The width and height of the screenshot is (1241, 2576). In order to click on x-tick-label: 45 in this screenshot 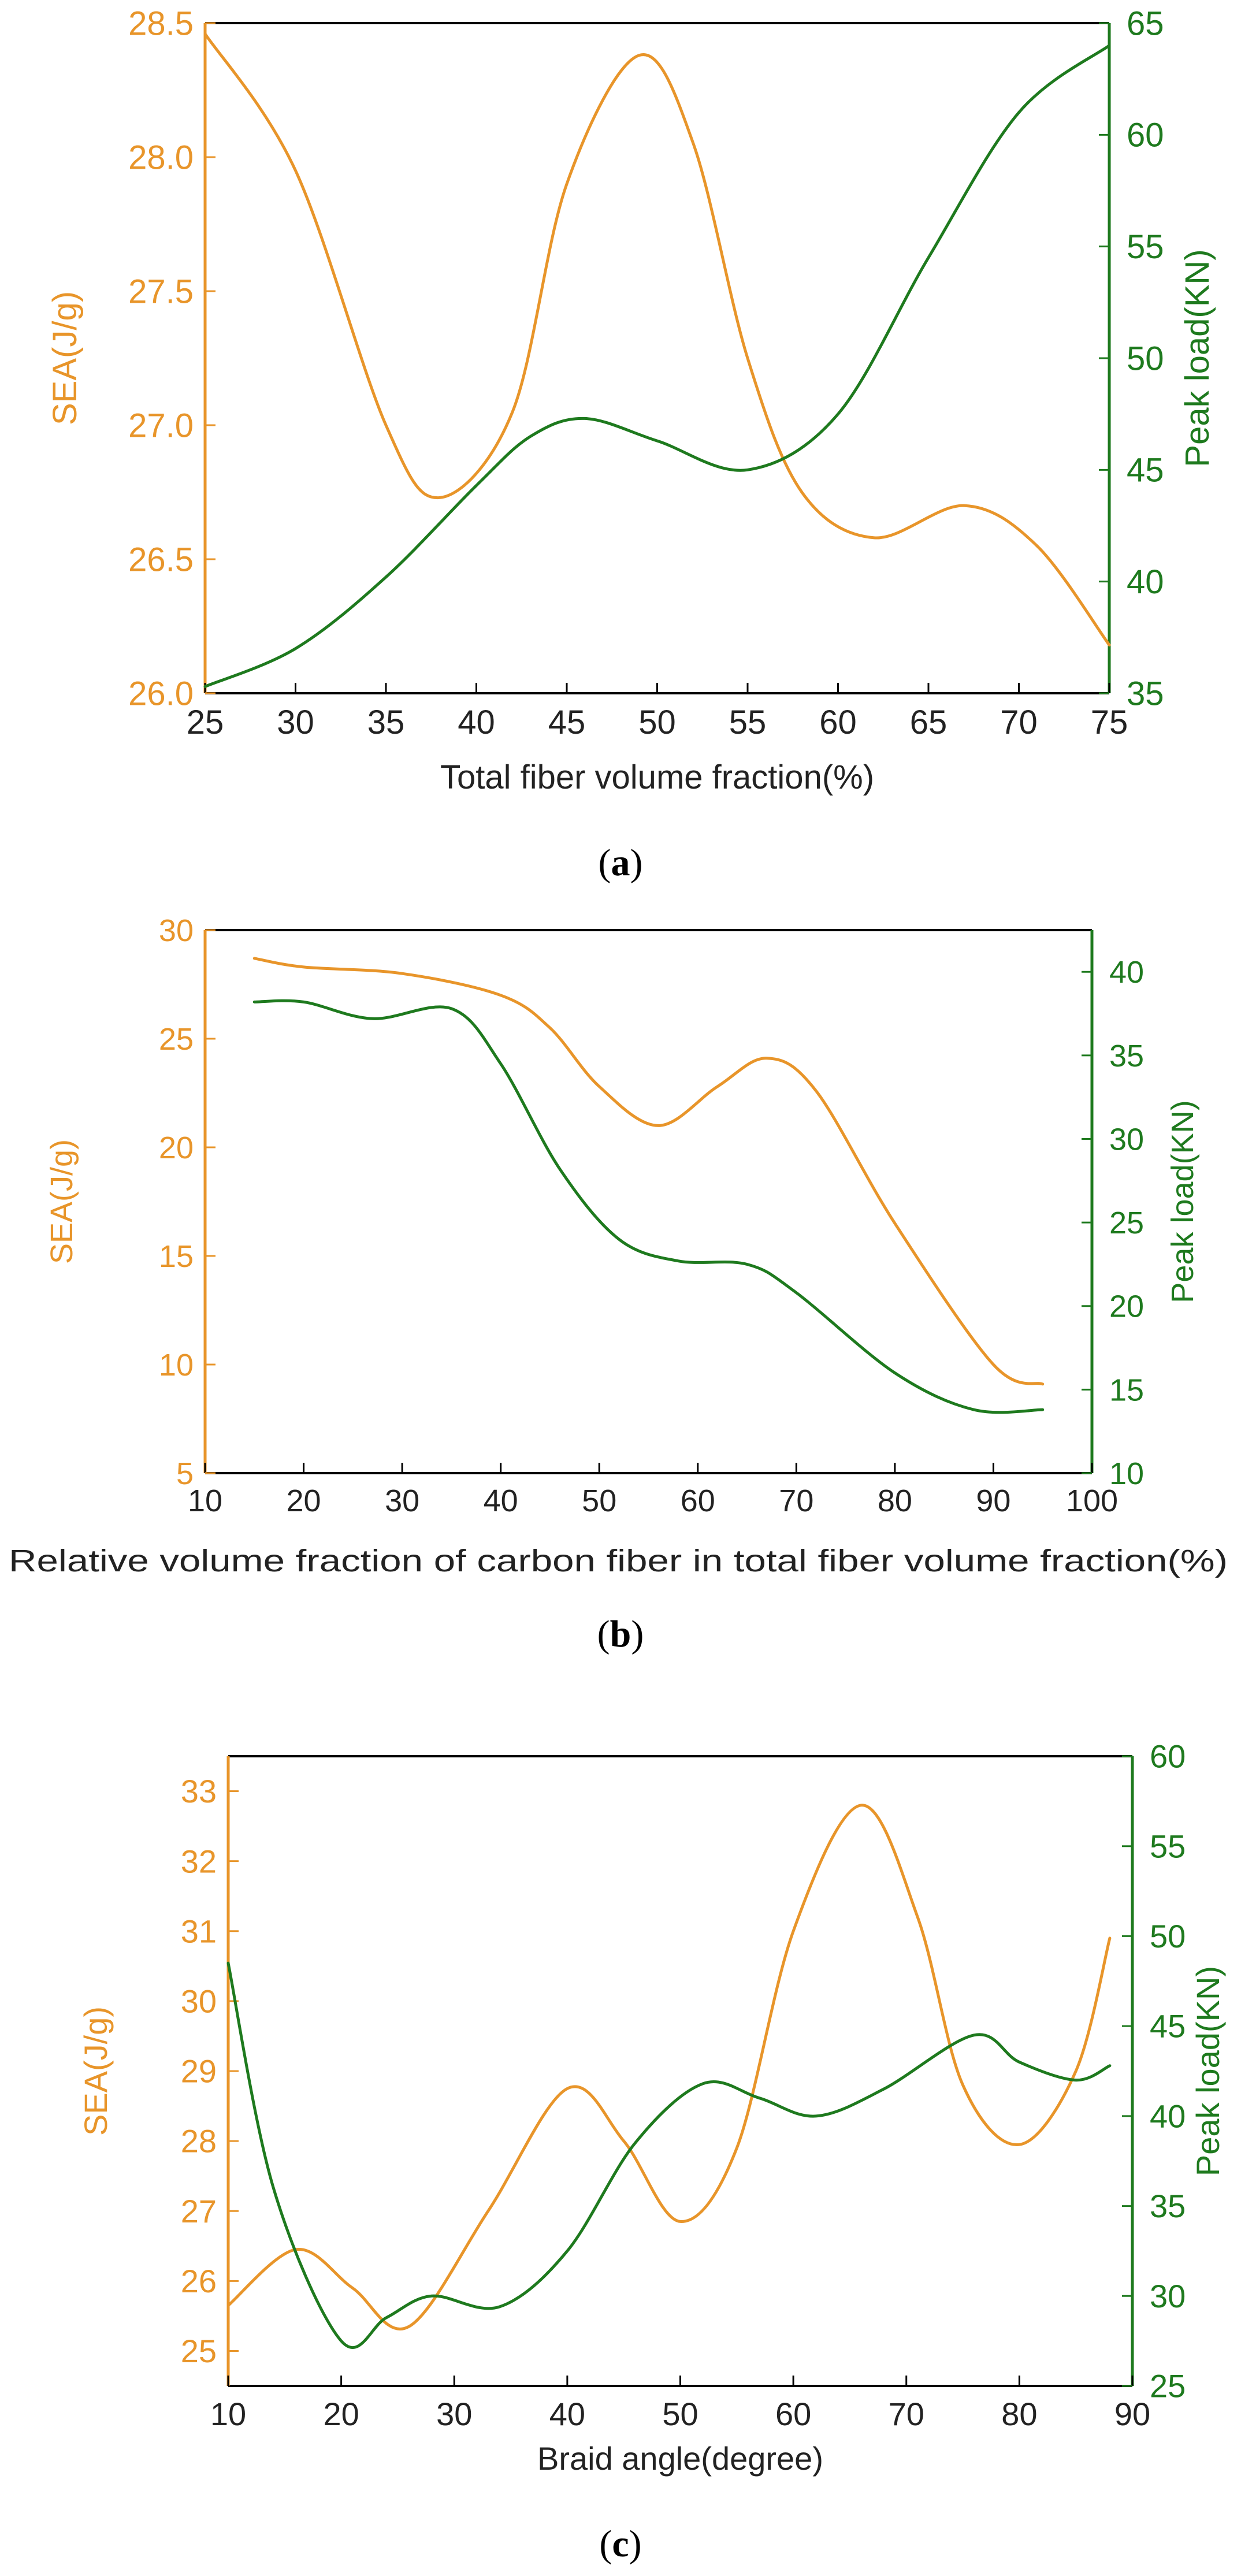, I will do `click(567, 722)`.